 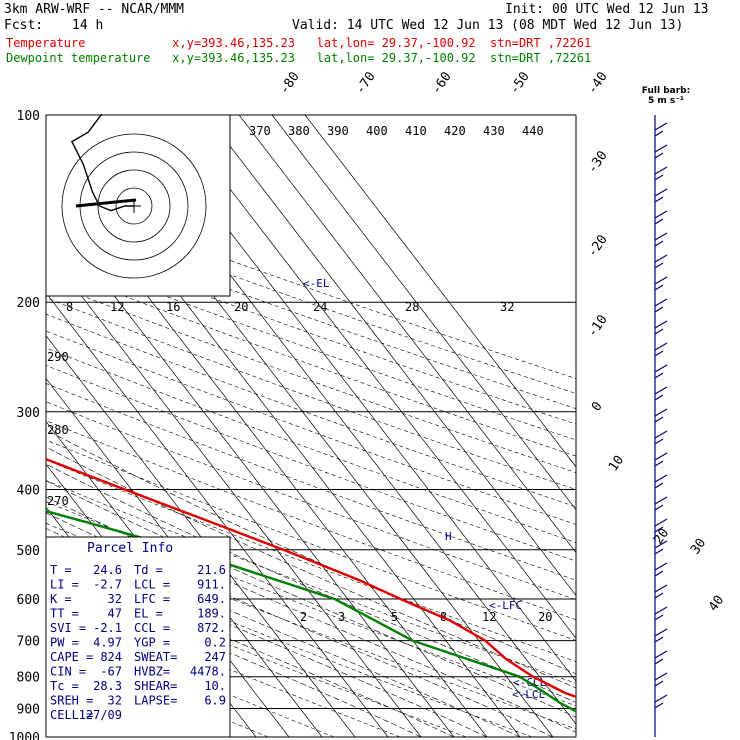 I want to click on parcel-value: SVI =, so click(x=68, y=628).